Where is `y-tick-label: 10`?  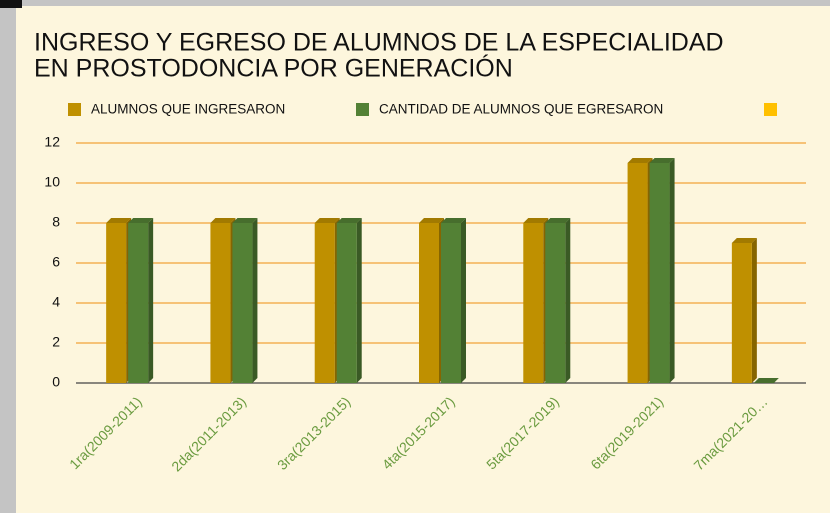 y-tick-label: 10 is located at coordinates (52, 182).